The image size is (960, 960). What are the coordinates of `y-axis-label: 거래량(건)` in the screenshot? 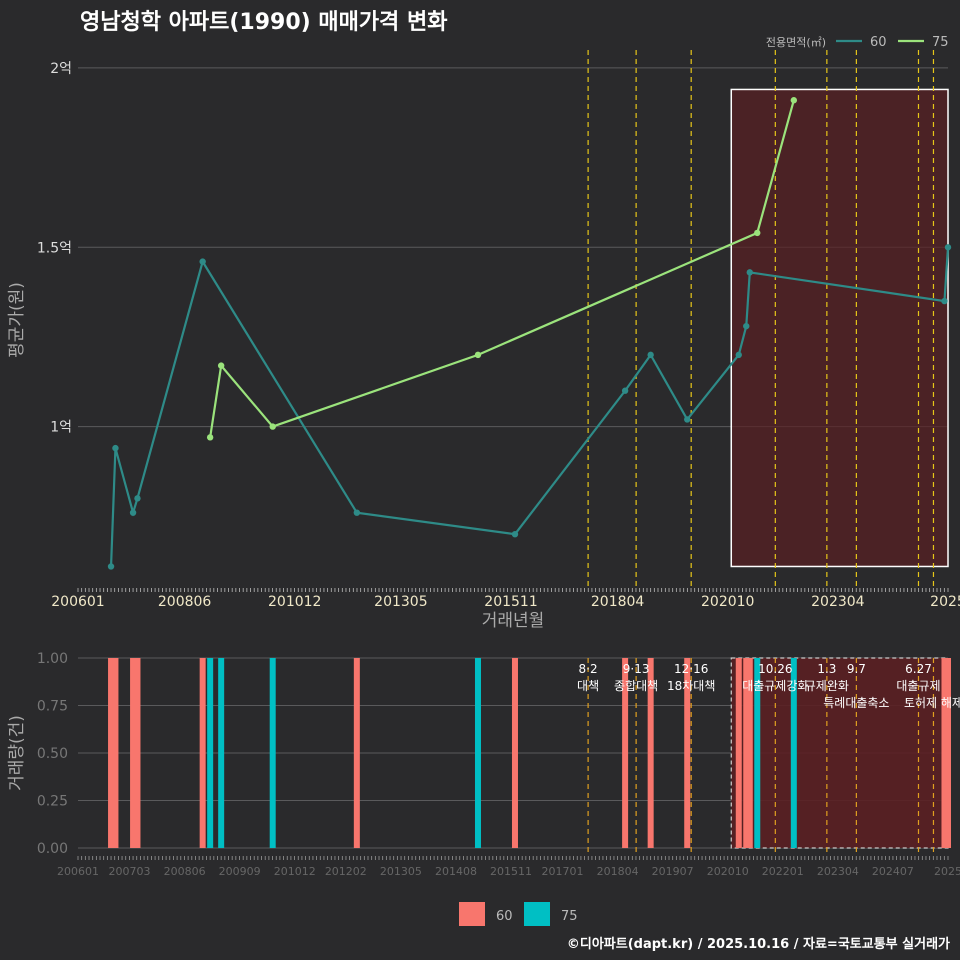 It's located at (17, 753).